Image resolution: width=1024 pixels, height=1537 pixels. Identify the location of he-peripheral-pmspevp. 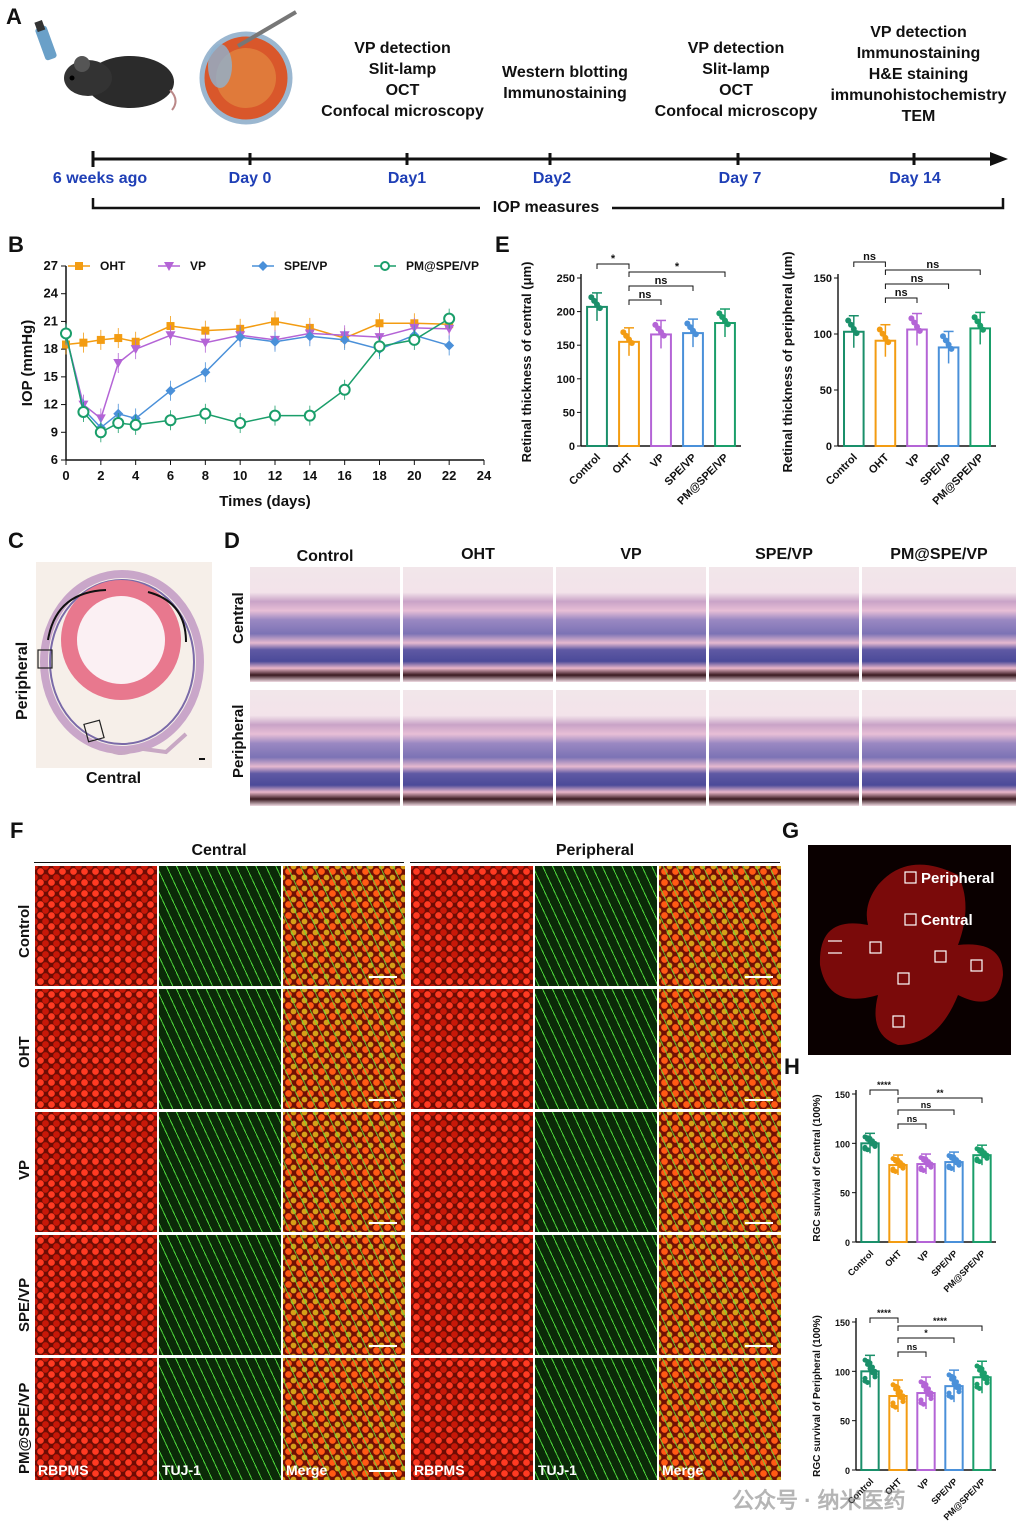
(939, 748).